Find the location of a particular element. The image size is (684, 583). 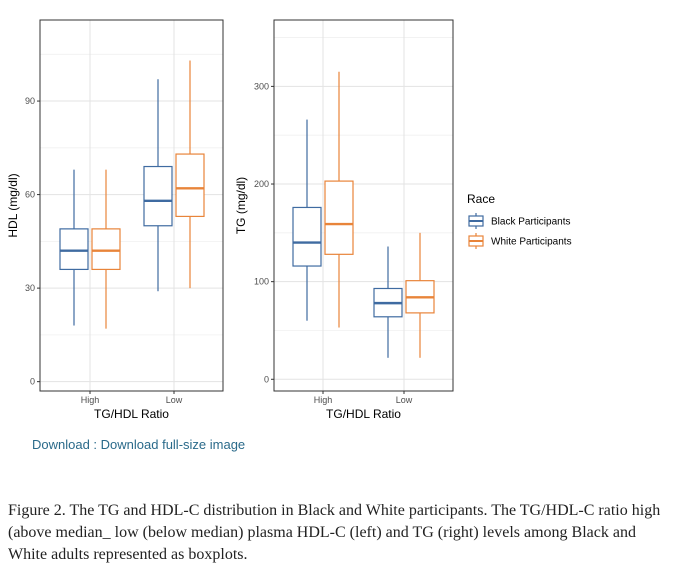

tg-ytick-label: 200 is located at coordinates (261, 184).